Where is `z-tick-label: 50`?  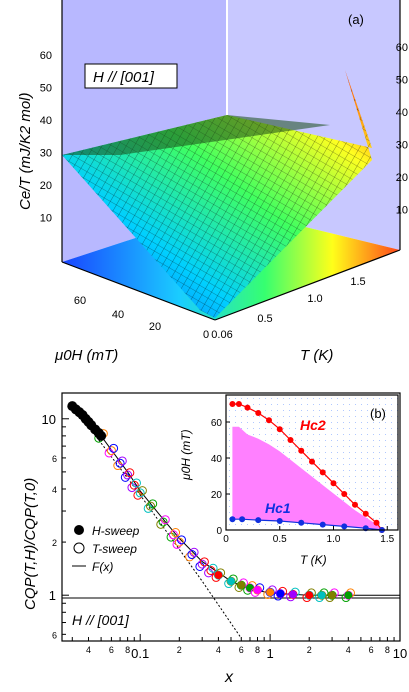 z-tick-label: 50 is located at coordinates (46, 89).